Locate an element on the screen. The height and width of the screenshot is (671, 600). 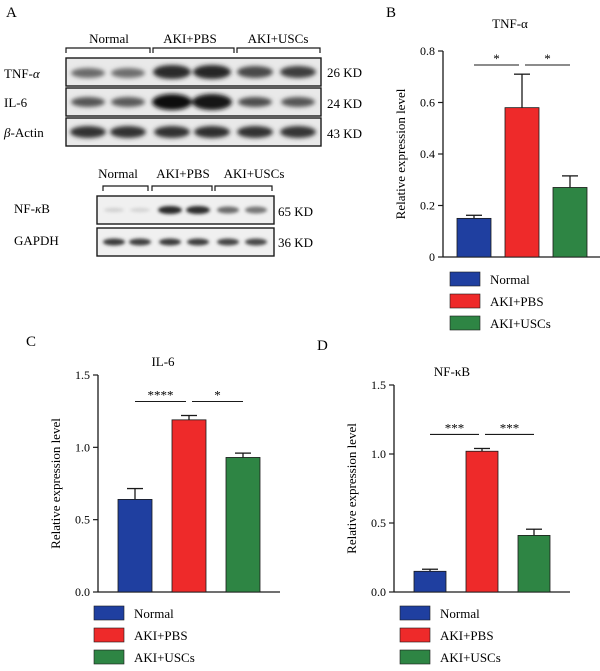
blot-row-label-il6: IL-6 is located at coordinates (16, 102).